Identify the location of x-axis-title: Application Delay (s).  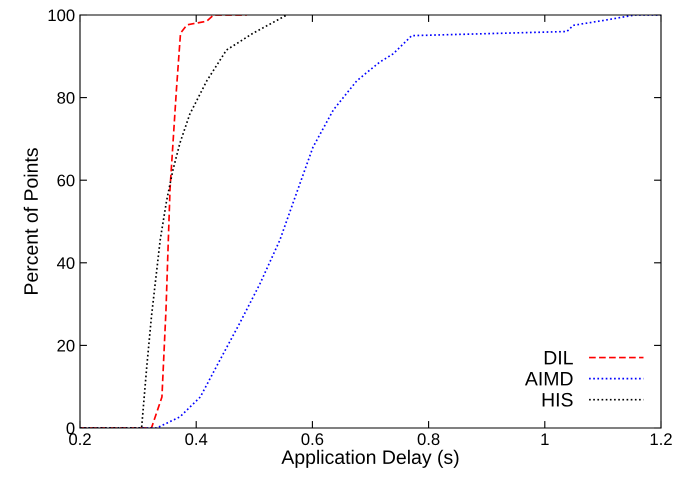
(369, 459).